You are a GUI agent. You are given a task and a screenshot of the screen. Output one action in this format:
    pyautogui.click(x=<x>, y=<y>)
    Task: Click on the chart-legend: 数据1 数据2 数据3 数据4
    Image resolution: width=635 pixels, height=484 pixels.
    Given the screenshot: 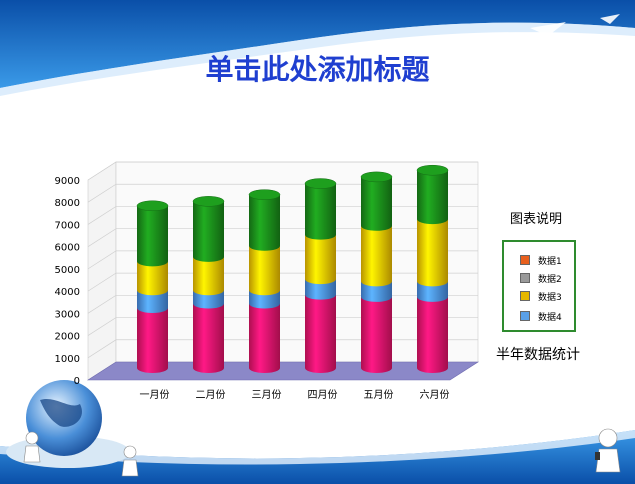 What is the action you would take?
    pyautogui.click(x=539, y=286)
    